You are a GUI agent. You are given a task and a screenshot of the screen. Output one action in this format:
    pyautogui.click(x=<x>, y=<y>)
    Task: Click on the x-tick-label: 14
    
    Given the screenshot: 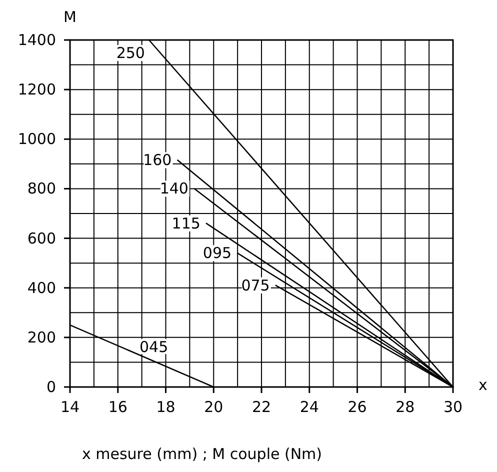 What is the action you would take?
    pyautogui.click(x=70, y=407)
    